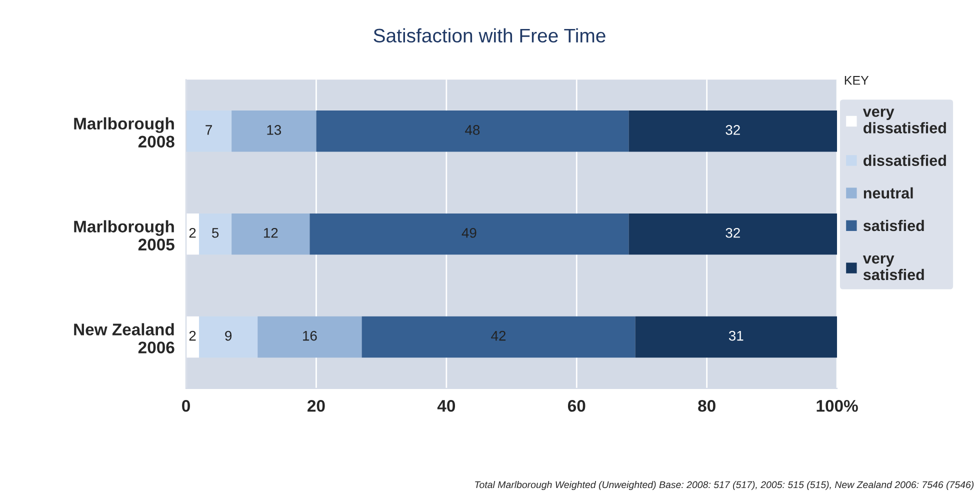  Describe the element at coordinates (577, 406) in the screenshot. I see `x-tick-label: 60` at that location.